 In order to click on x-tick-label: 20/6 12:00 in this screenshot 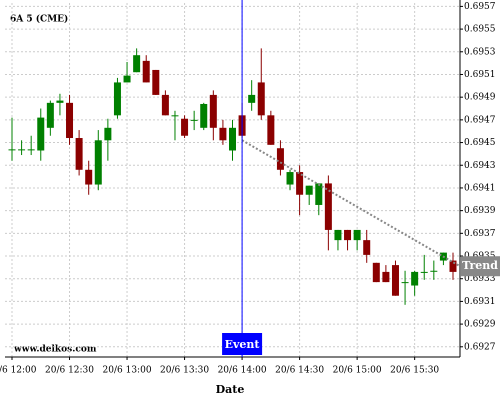, I will do `click(18, 371)`.